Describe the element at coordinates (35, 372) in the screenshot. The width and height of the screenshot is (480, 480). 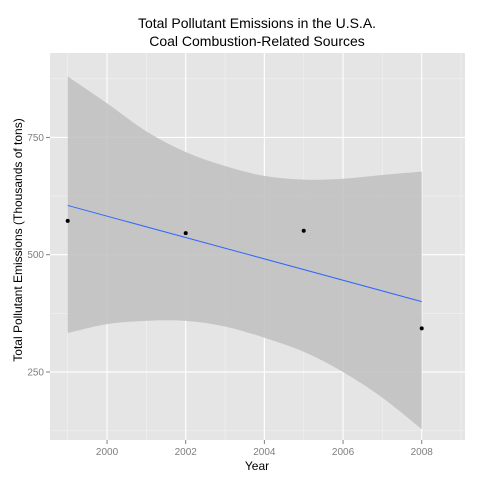
I see `y-tick-label: 250` at that location.